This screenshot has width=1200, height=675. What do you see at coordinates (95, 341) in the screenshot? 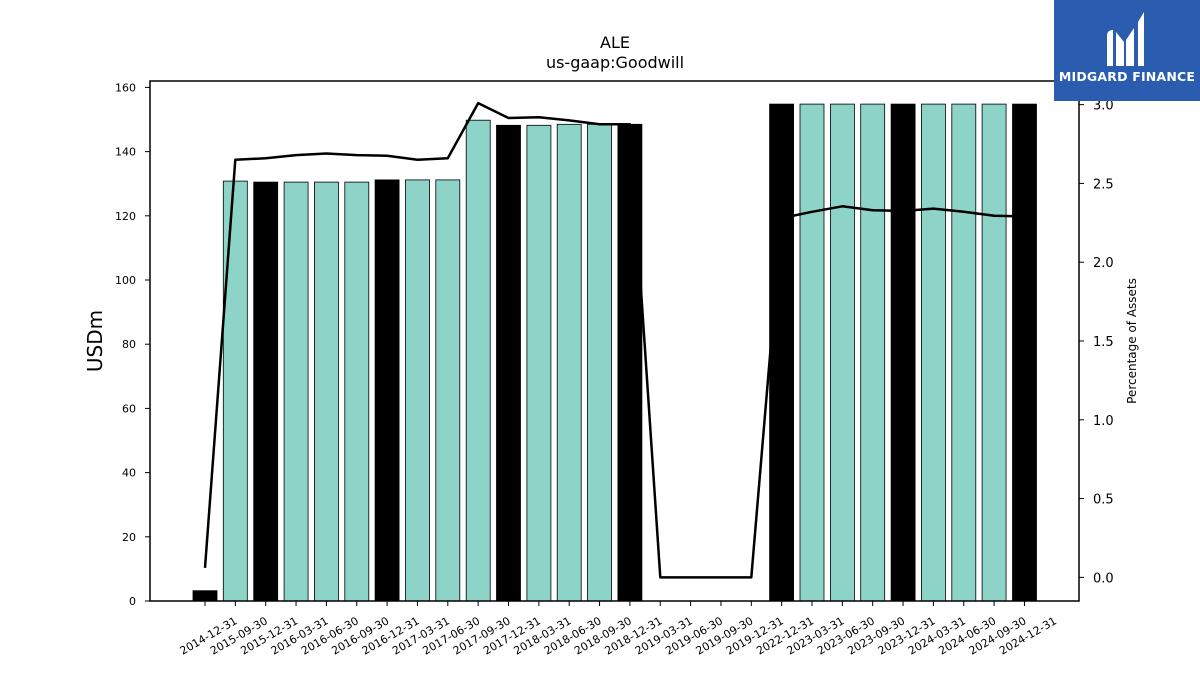
I see `y-axis-label: USDm` at bounding box center [95, 341].